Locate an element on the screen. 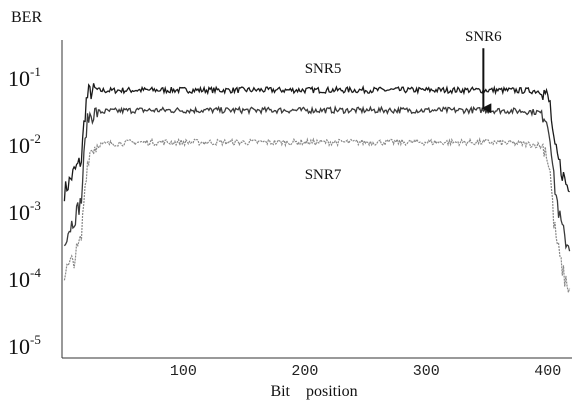  x-tick-label: 300 is located at coordinates (426, 371).